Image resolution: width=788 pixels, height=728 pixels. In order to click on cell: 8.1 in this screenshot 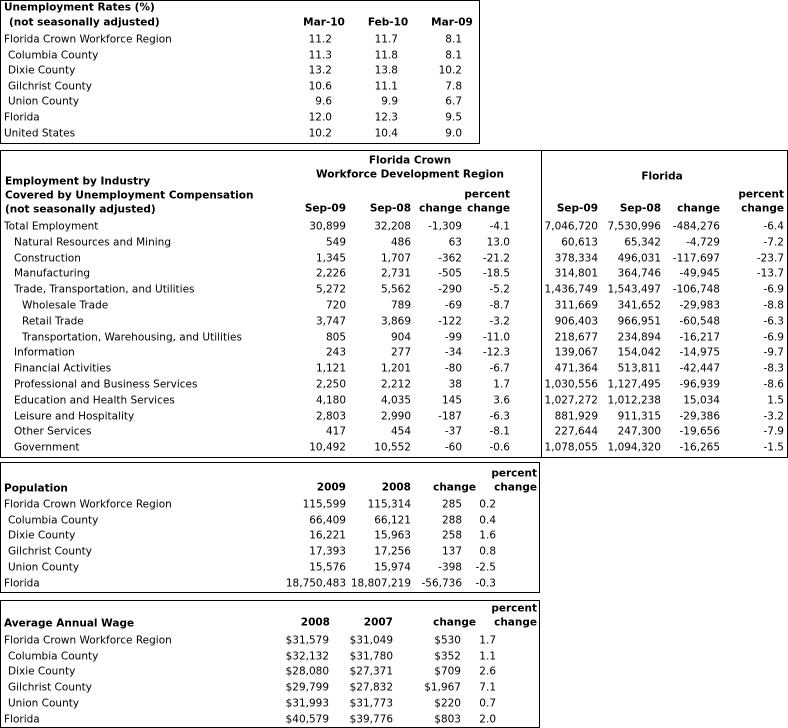, I will do `click(453, 39)`.